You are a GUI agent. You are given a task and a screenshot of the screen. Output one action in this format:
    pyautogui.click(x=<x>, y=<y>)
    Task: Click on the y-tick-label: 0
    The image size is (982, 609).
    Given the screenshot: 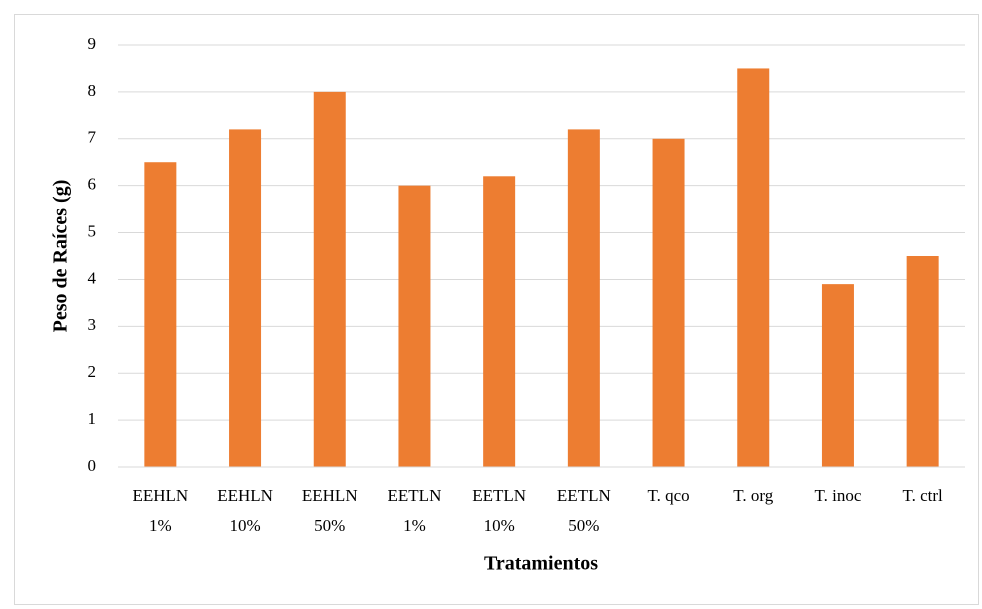 What is the action you would take?
    pyautogui.click(x=92, y=465)
    